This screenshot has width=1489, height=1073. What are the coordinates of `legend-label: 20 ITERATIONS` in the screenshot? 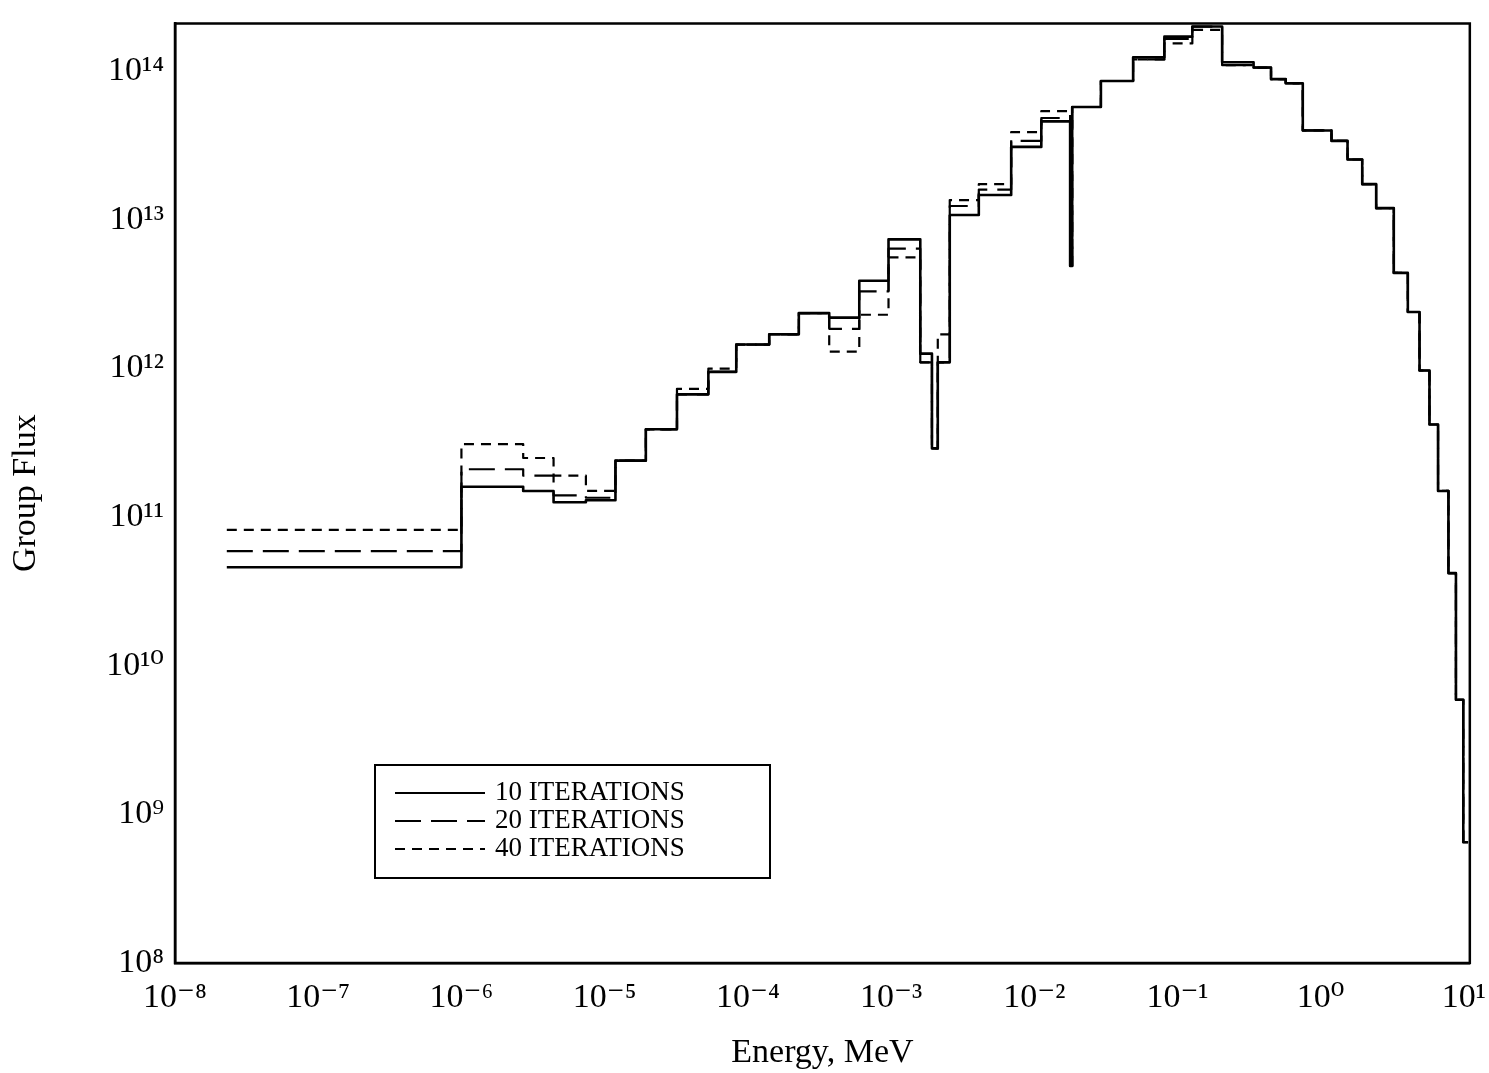 It's located at (590, 819).